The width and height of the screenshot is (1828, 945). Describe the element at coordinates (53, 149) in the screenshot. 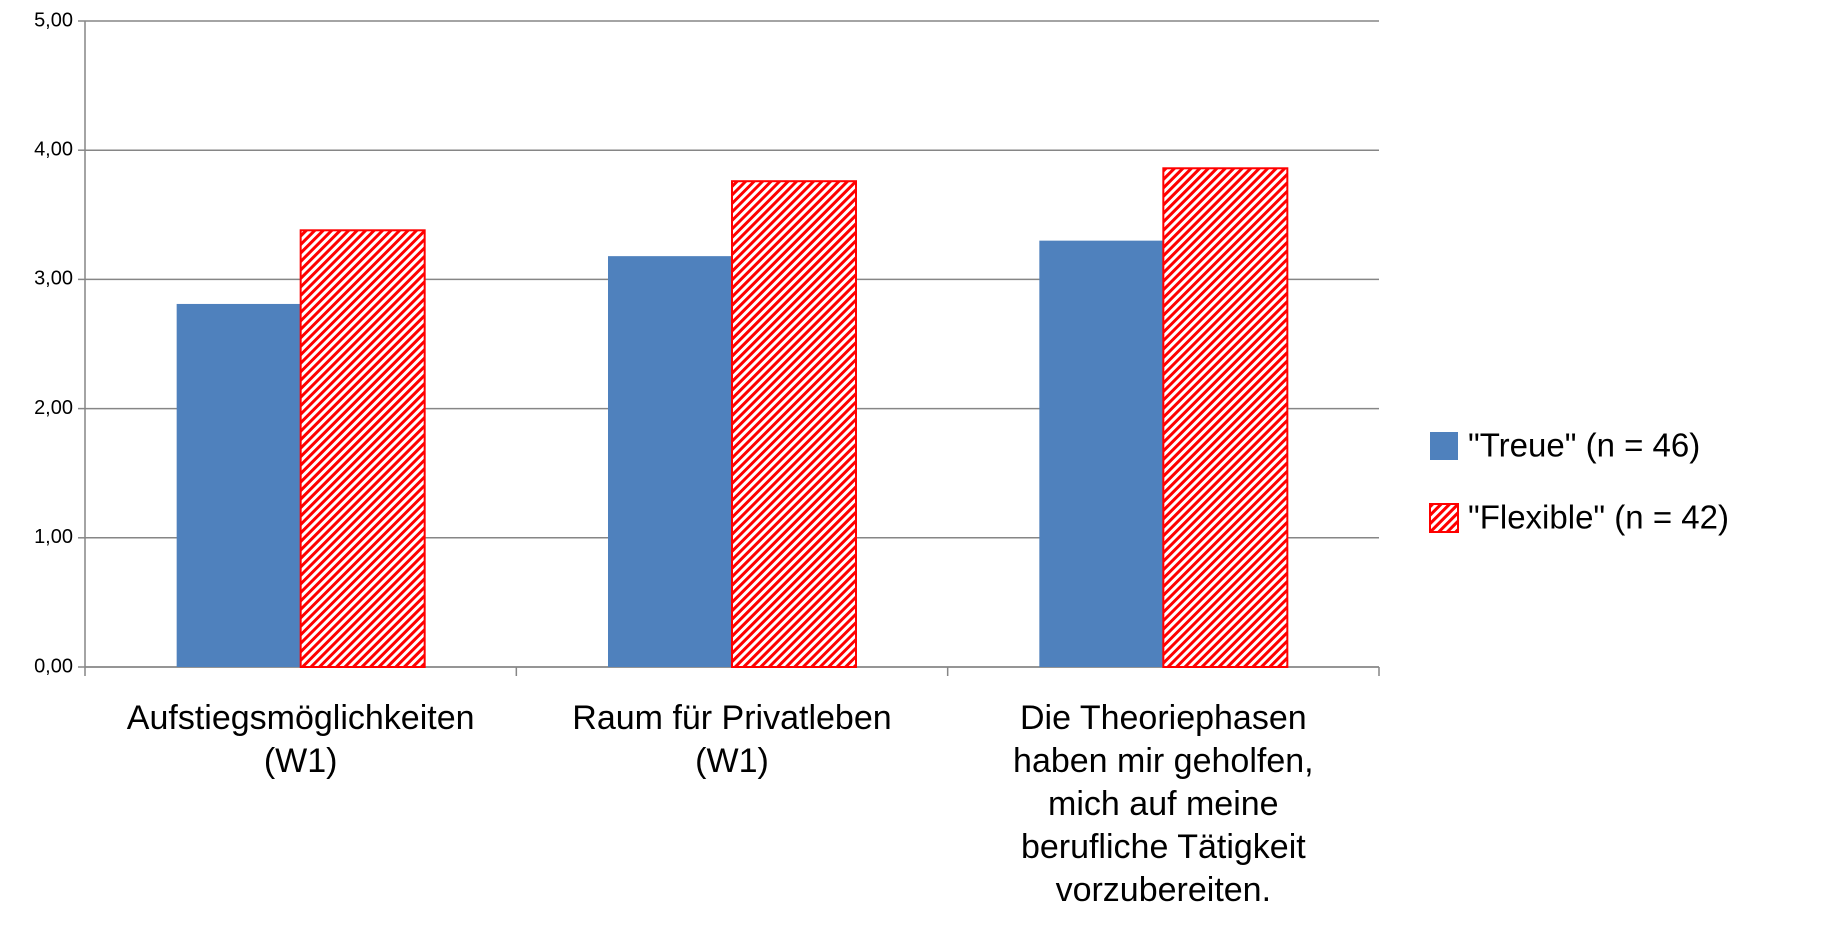

I see `y-tick-label: 4,00` at that location.